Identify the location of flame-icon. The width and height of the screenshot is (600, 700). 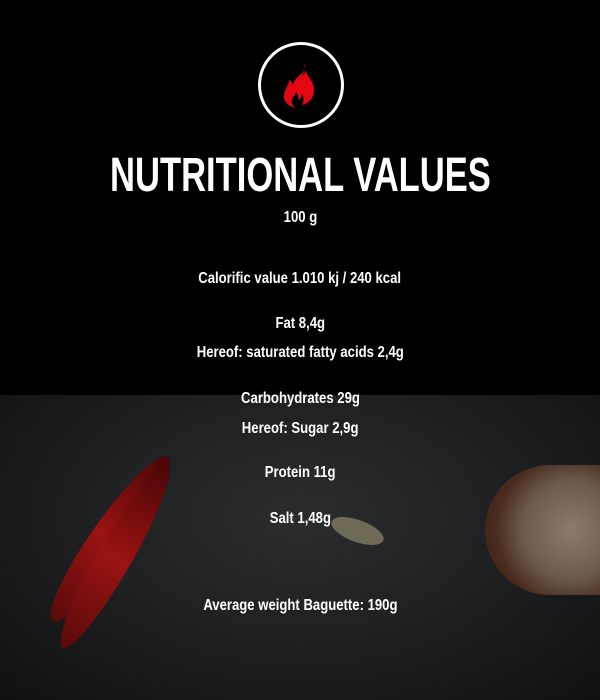
(299, 85).